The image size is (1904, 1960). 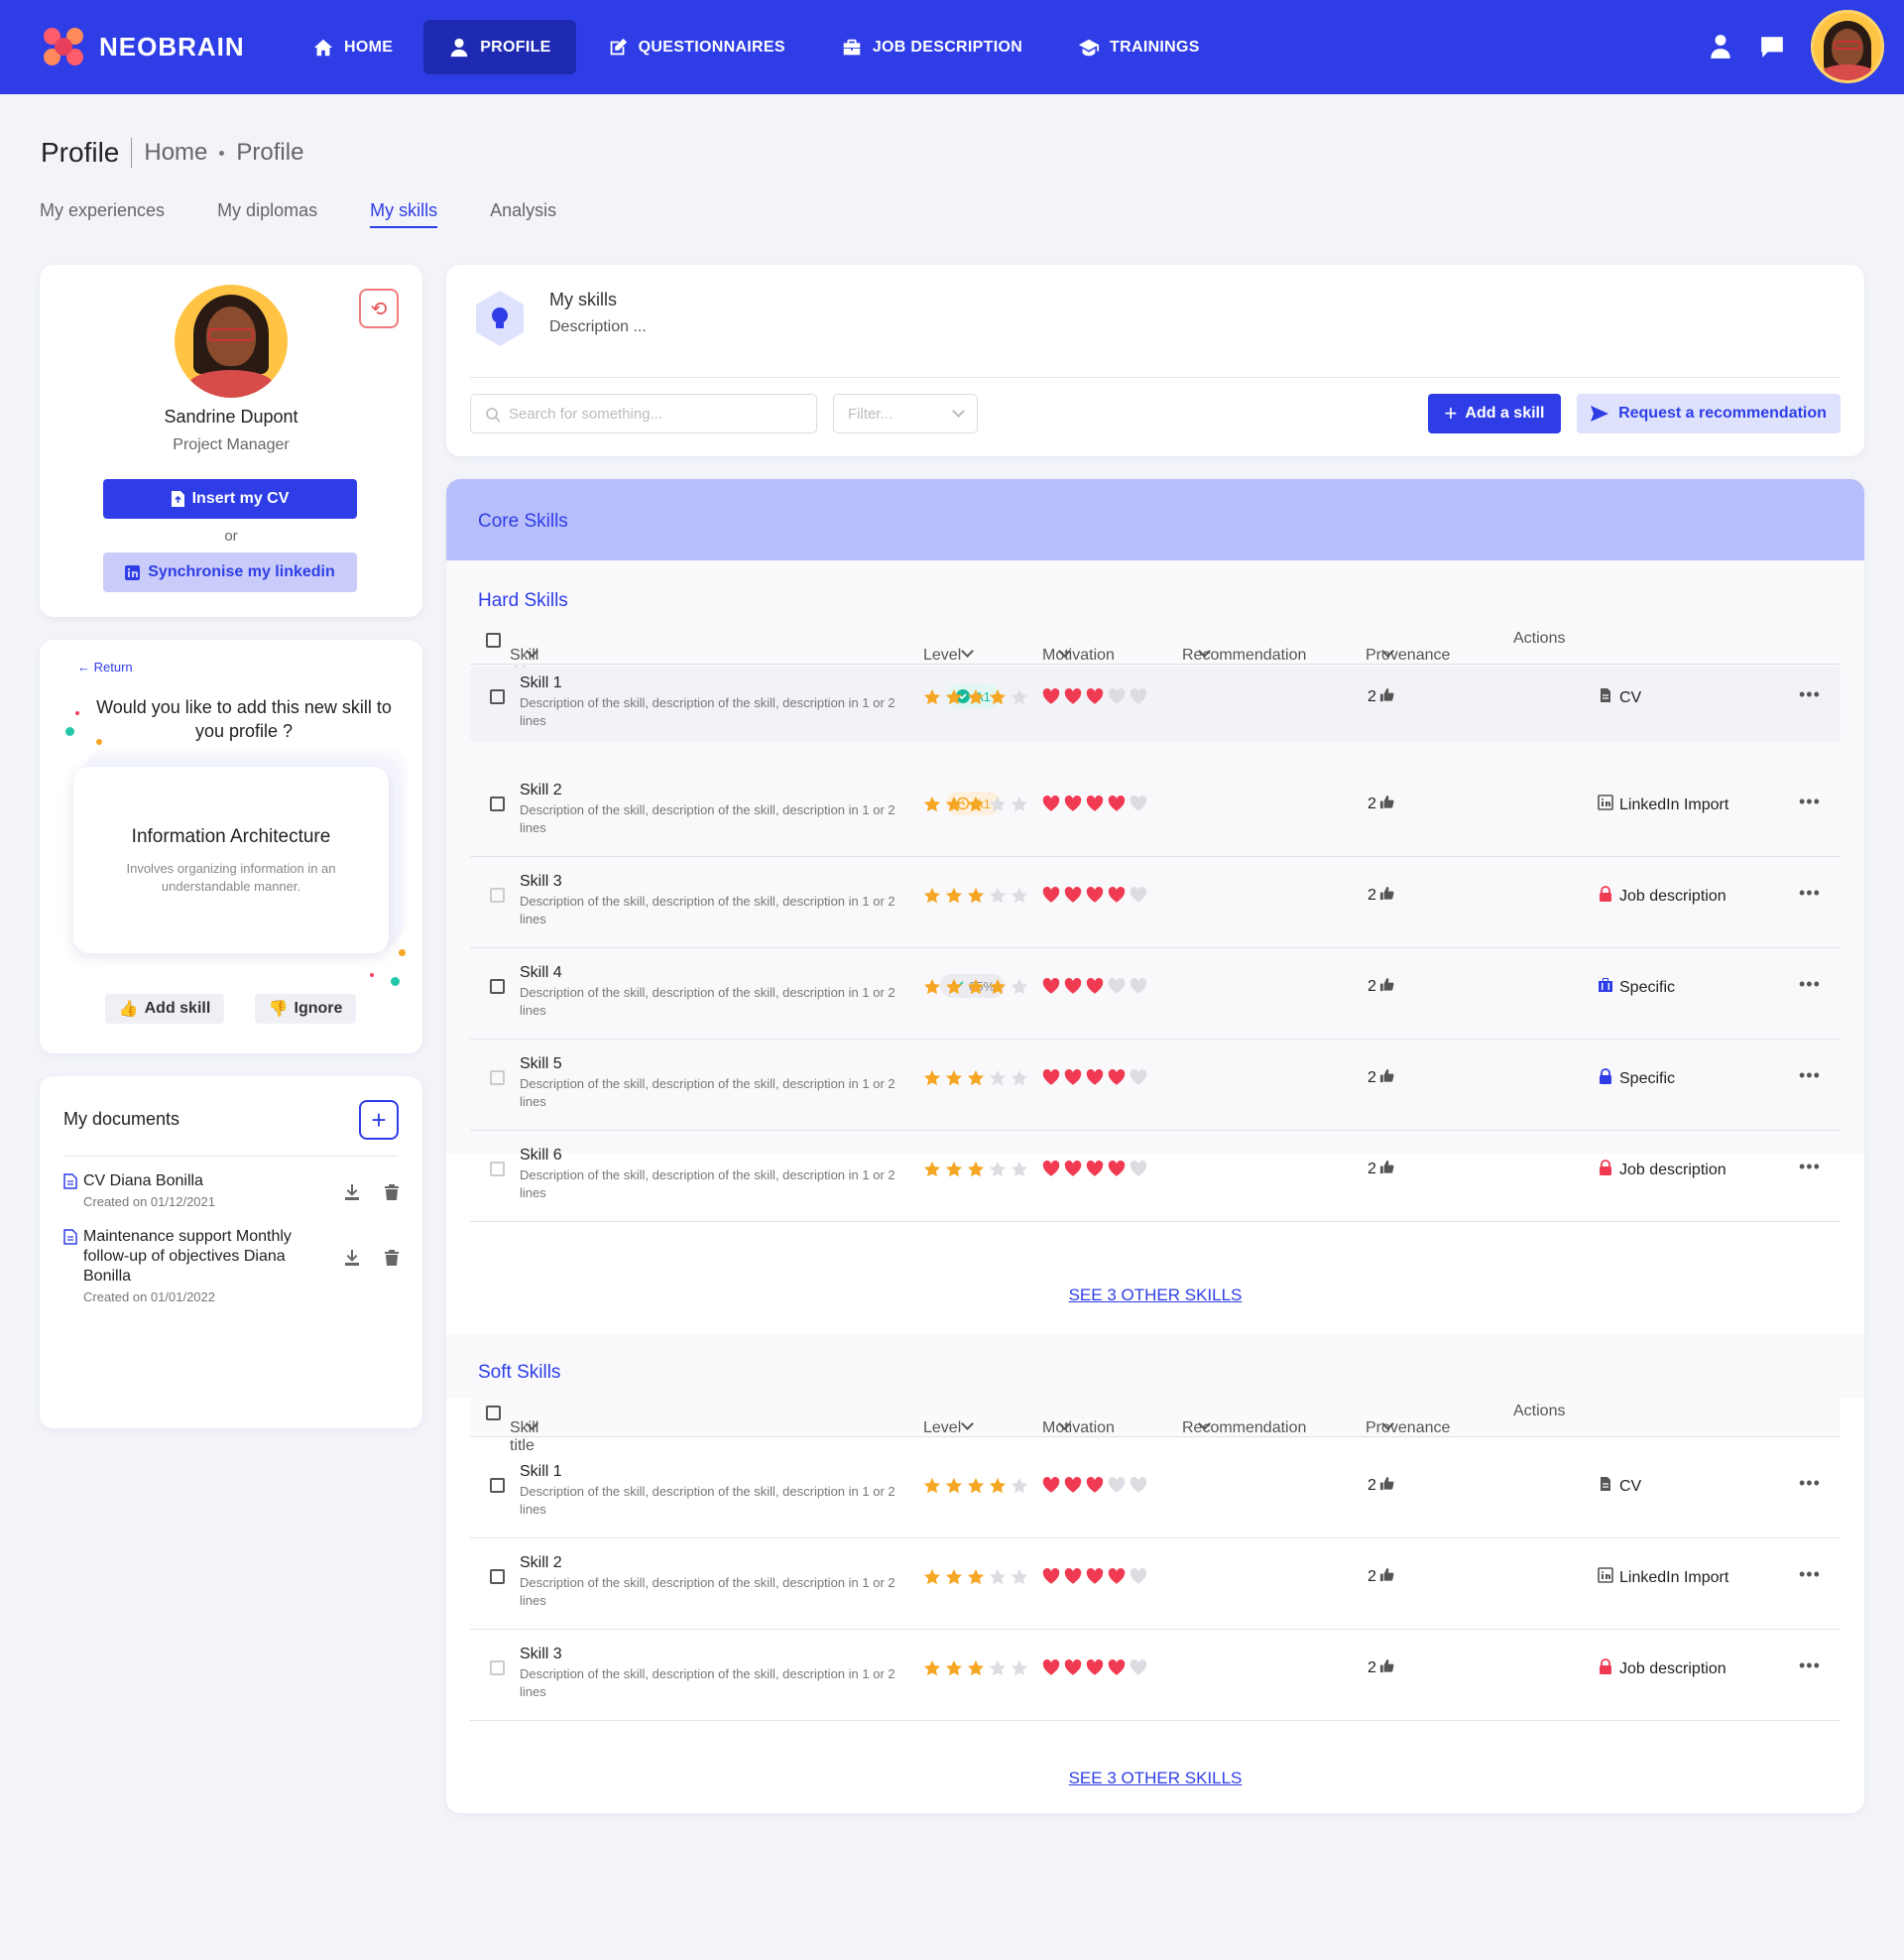 What do you see at coordinates (1709, 414) in the screenshot?
I see `request-recommendation-button: Request a recommendation` at bounding box center [1709, 414].